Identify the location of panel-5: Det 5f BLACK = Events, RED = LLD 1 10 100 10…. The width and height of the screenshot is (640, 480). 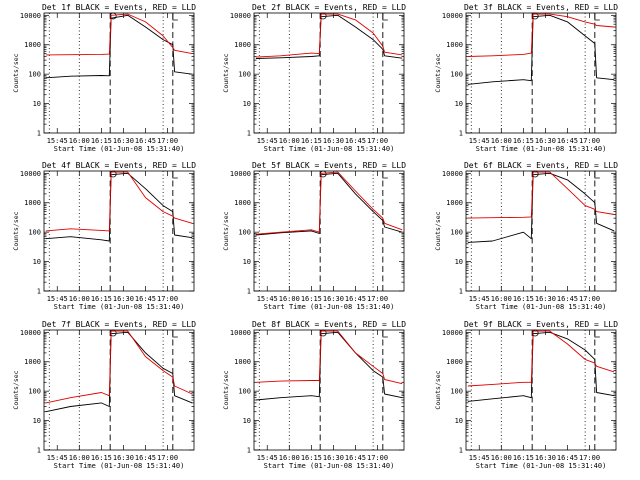
(314, 236).